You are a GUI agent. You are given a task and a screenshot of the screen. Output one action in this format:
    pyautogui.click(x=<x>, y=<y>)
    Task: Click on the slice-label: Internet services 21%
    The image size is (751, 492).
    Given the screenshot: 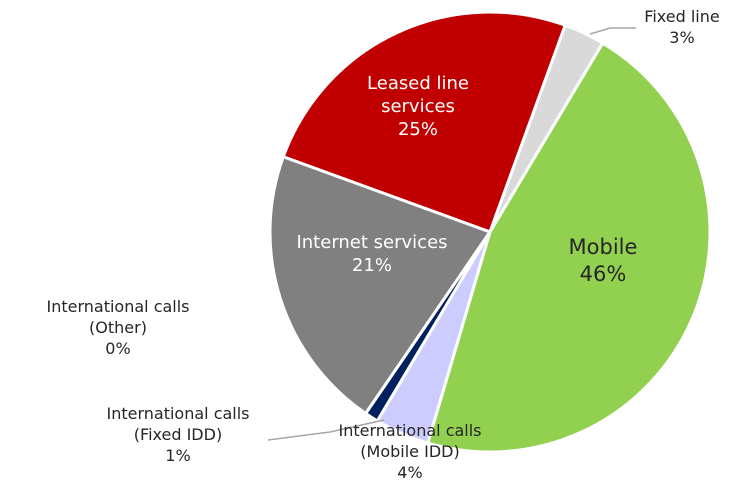 What is the action you would take?
    pyautogui.click(x=372, y=254)
    